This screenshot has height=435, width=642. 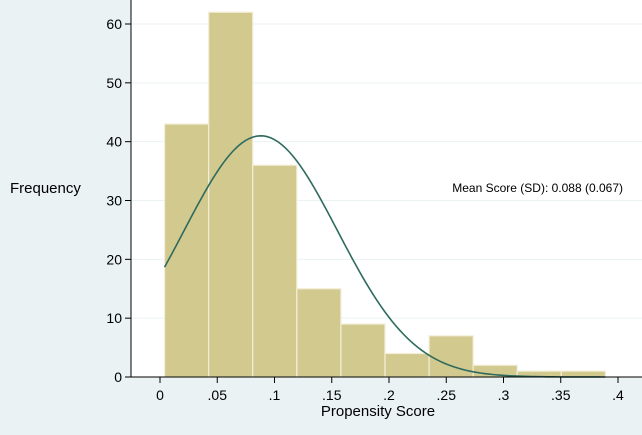 I want to click on y-tick-label: 30, so click(x=114, y=201).